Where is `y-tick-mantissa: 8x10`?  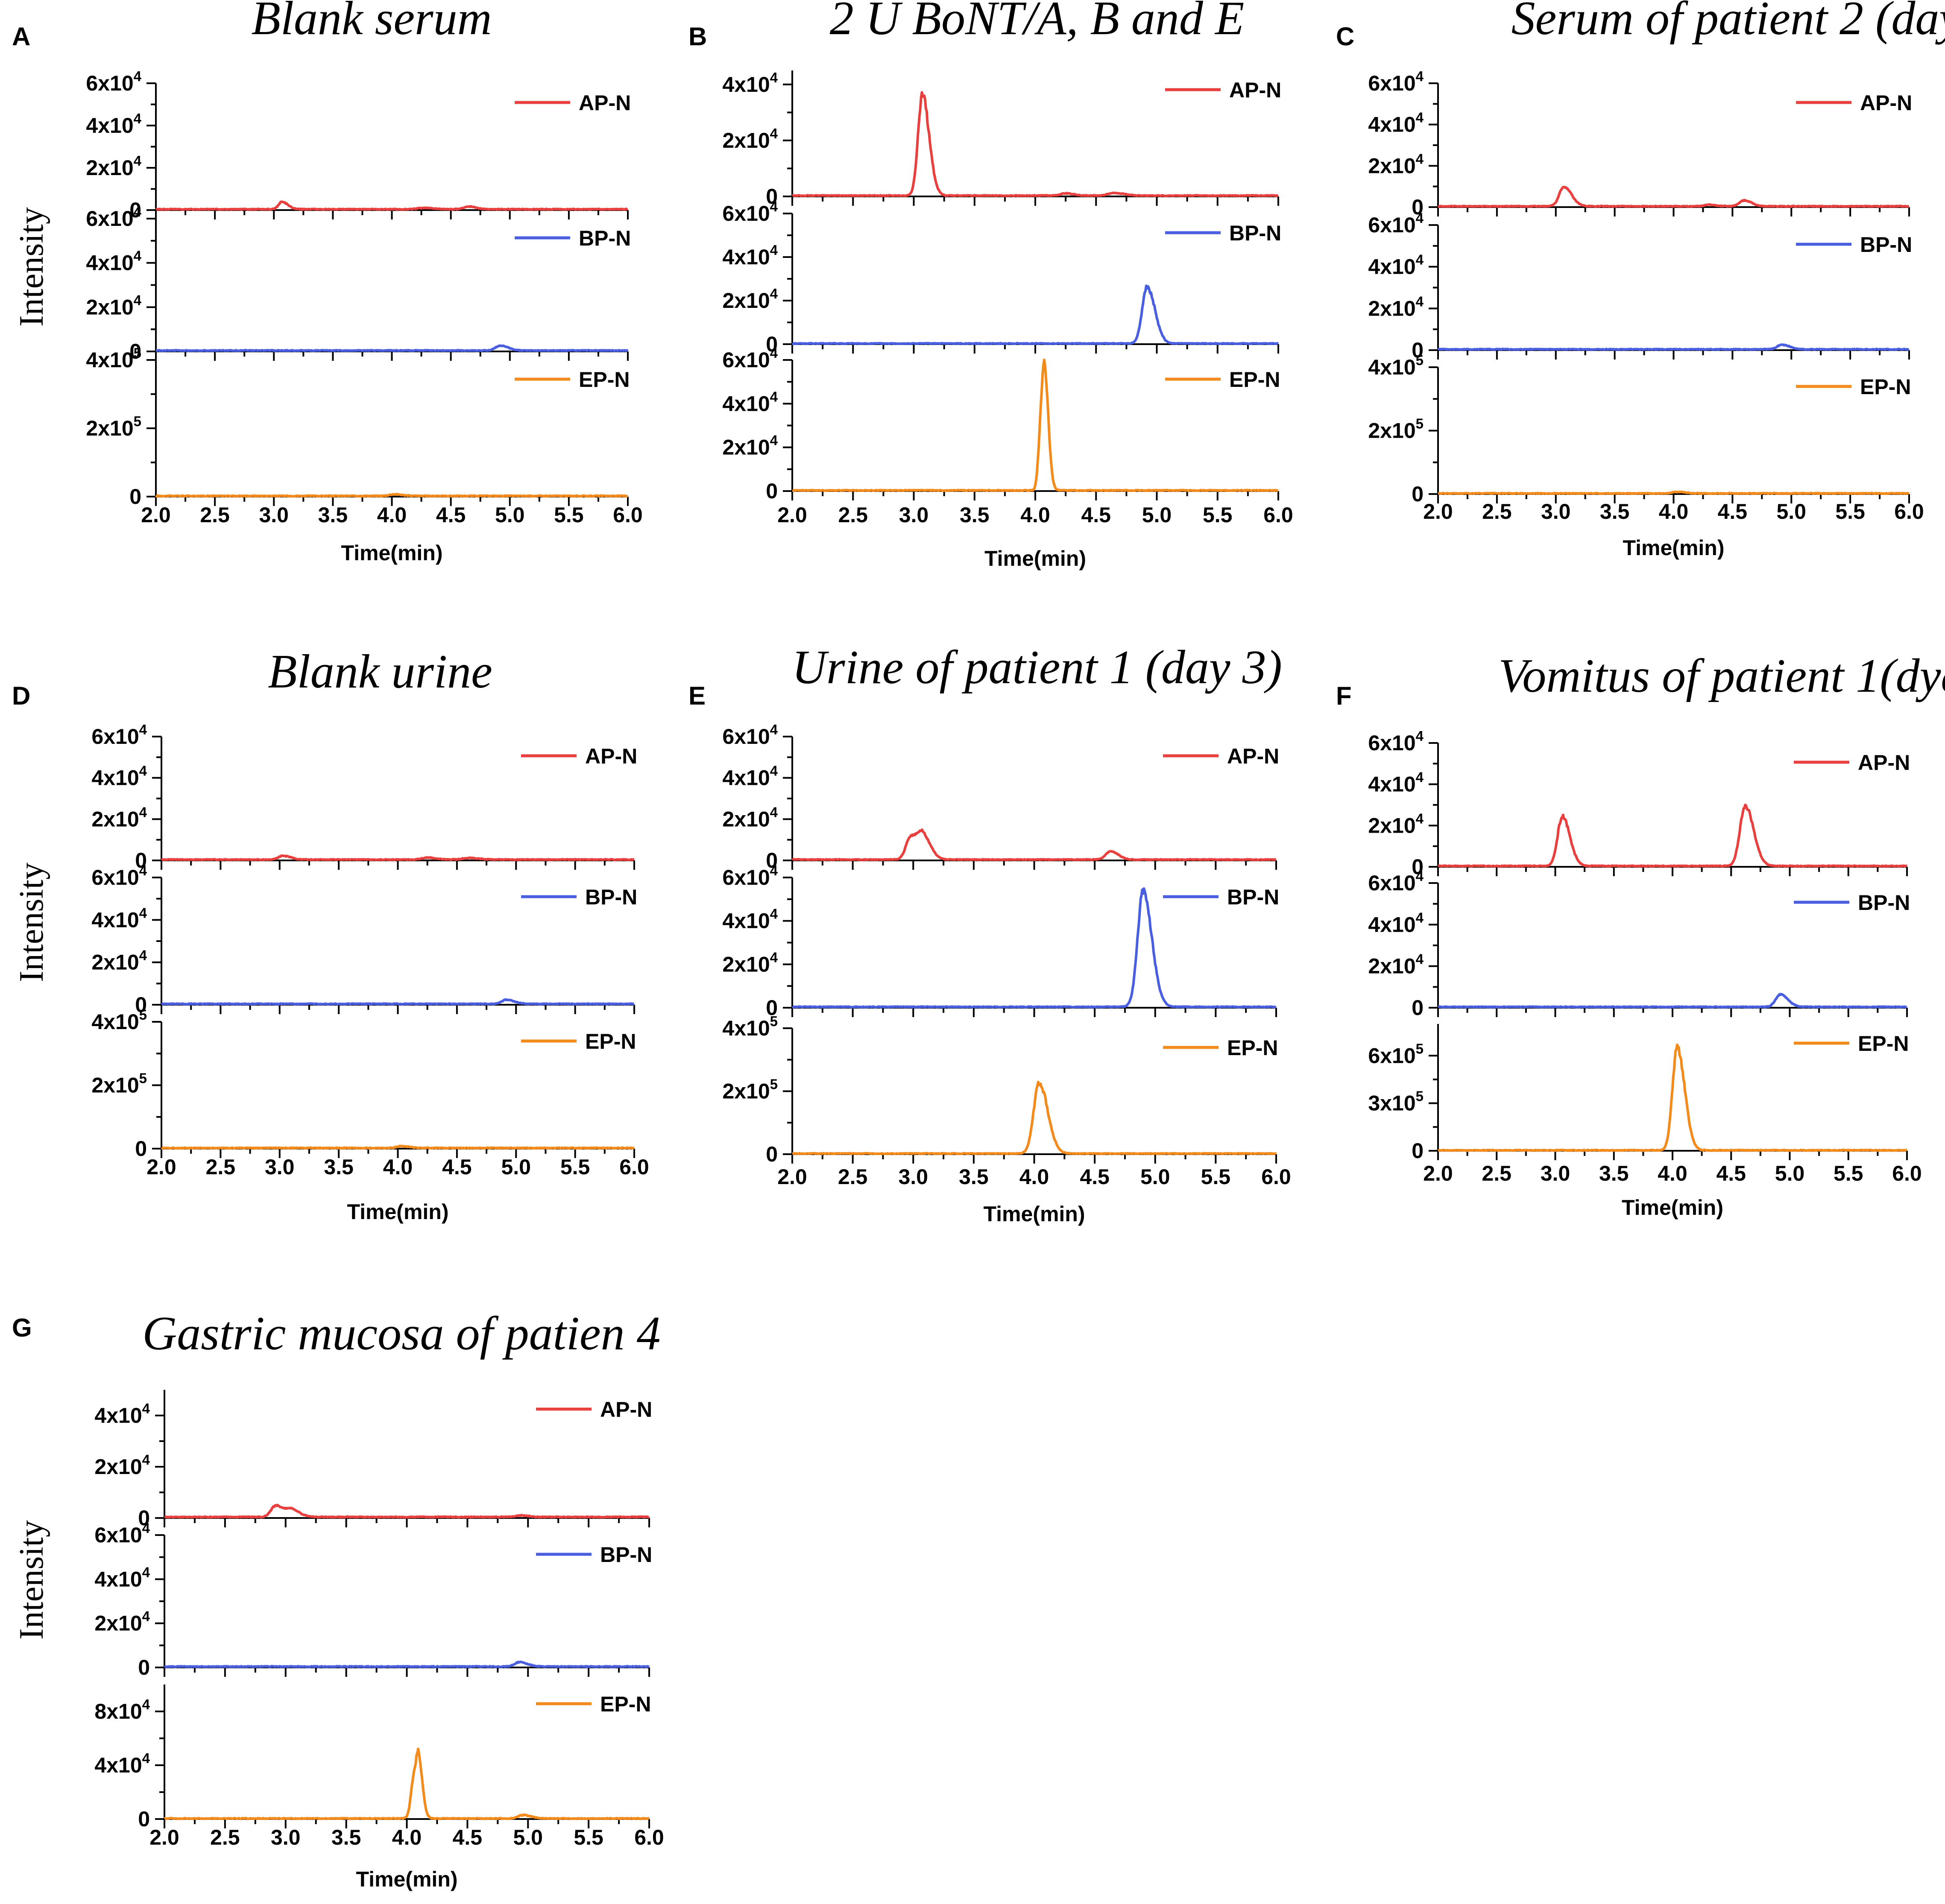 y-tick-mantissa: 8x10 is located at coordinates (118, 1711).